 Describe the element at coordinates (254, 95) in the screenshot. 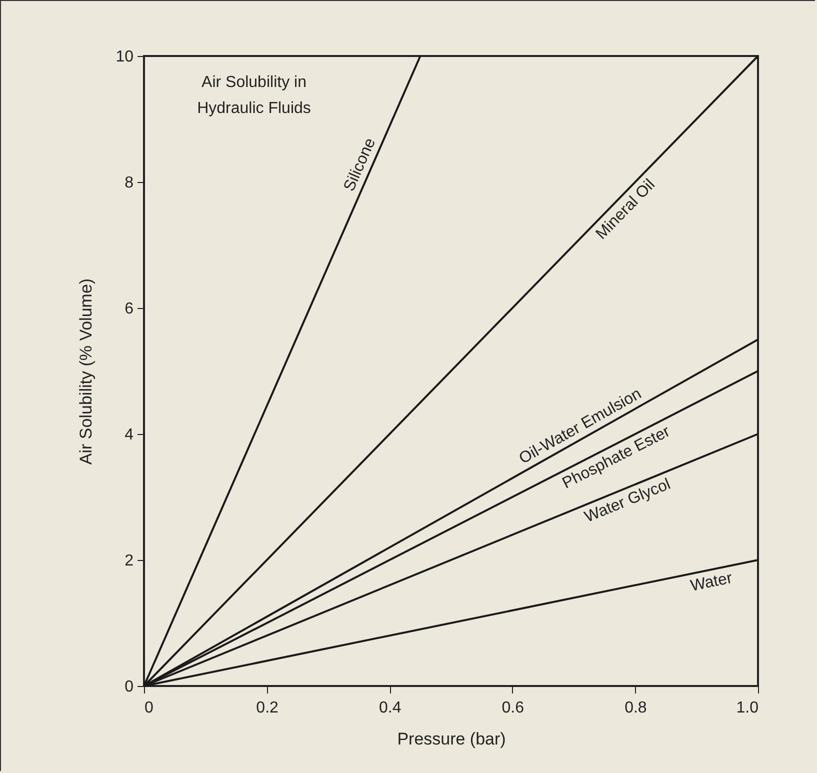

I see `text: Air Solubility in Hydraulic Fluids` at that location.